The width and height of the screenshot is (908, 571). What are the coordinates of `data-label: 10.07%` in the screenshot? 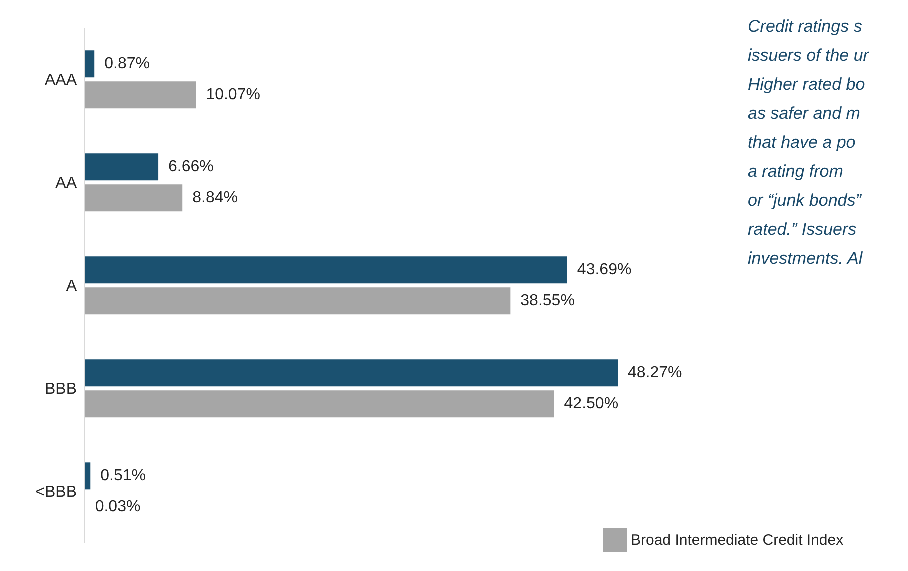 It's located at (233, 95).